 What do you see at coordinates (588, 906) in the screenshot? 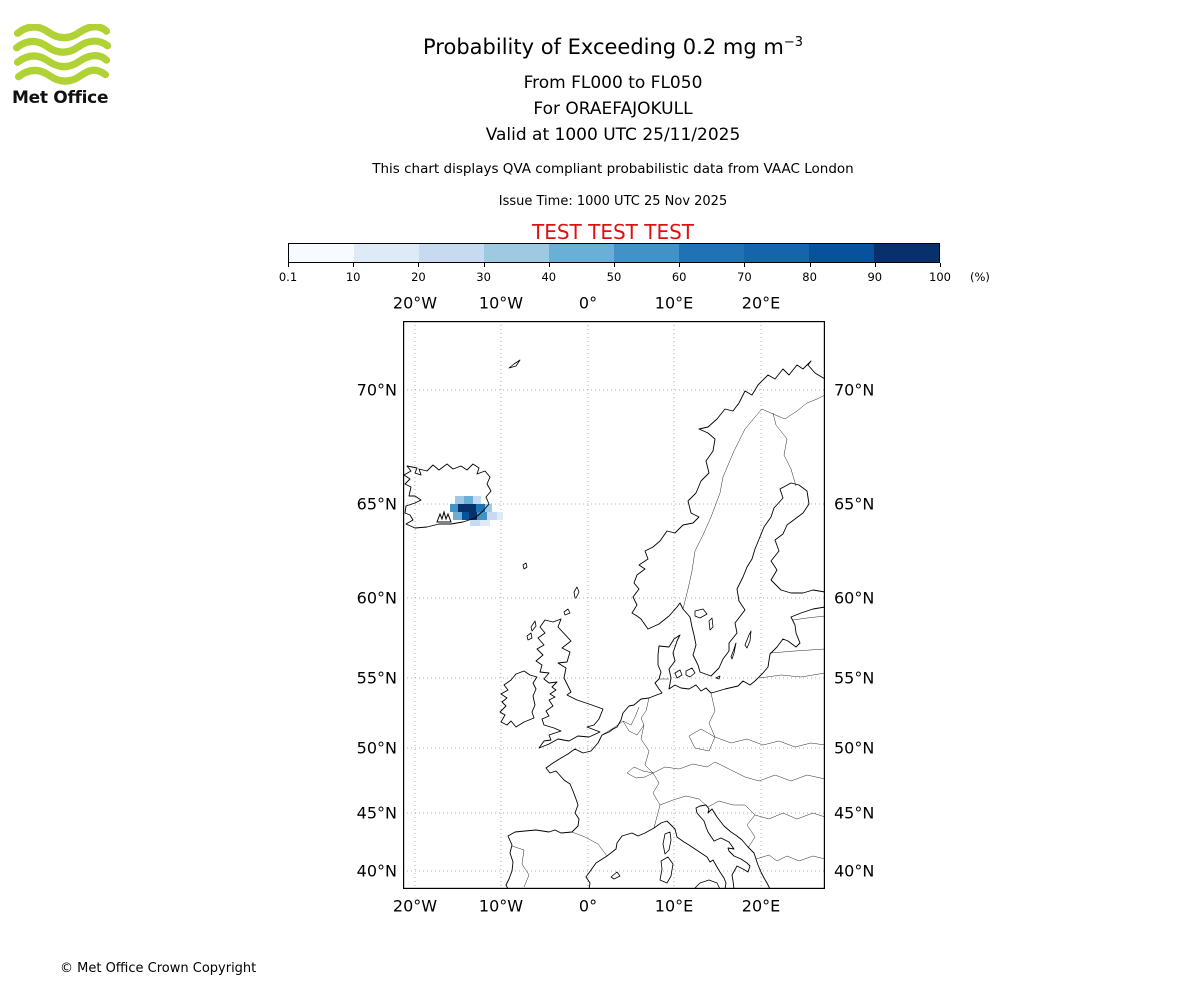
I see `lon-tick-label-bottom: 0°` at bounding box center [588, 906].